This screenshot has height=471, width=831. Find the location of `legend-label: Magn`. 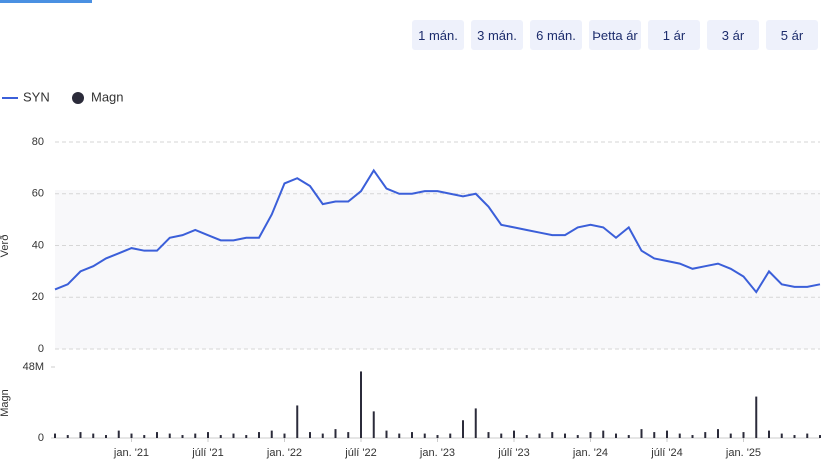

legend-label: Magn is located at coordinates (107, 96).